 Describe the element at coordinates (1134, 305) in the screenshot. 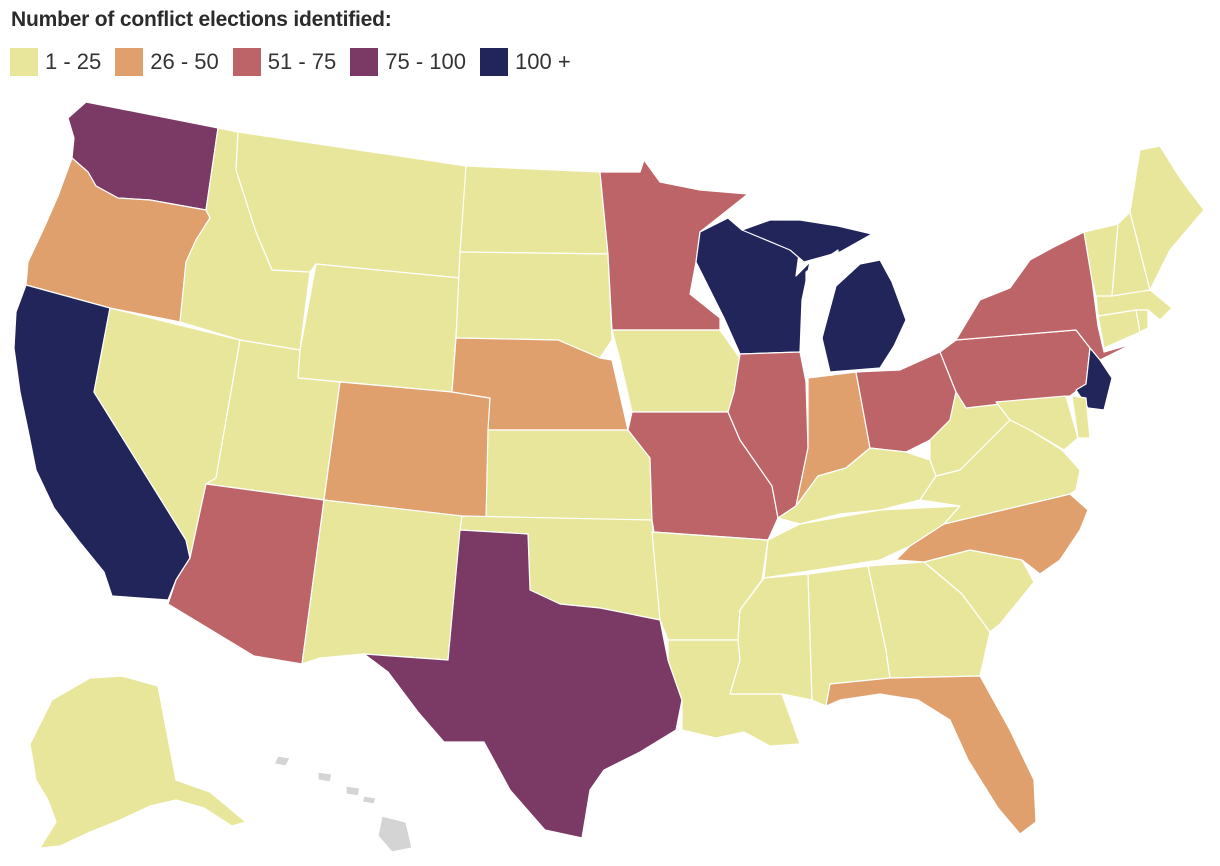

I see `state-MA` at that location.